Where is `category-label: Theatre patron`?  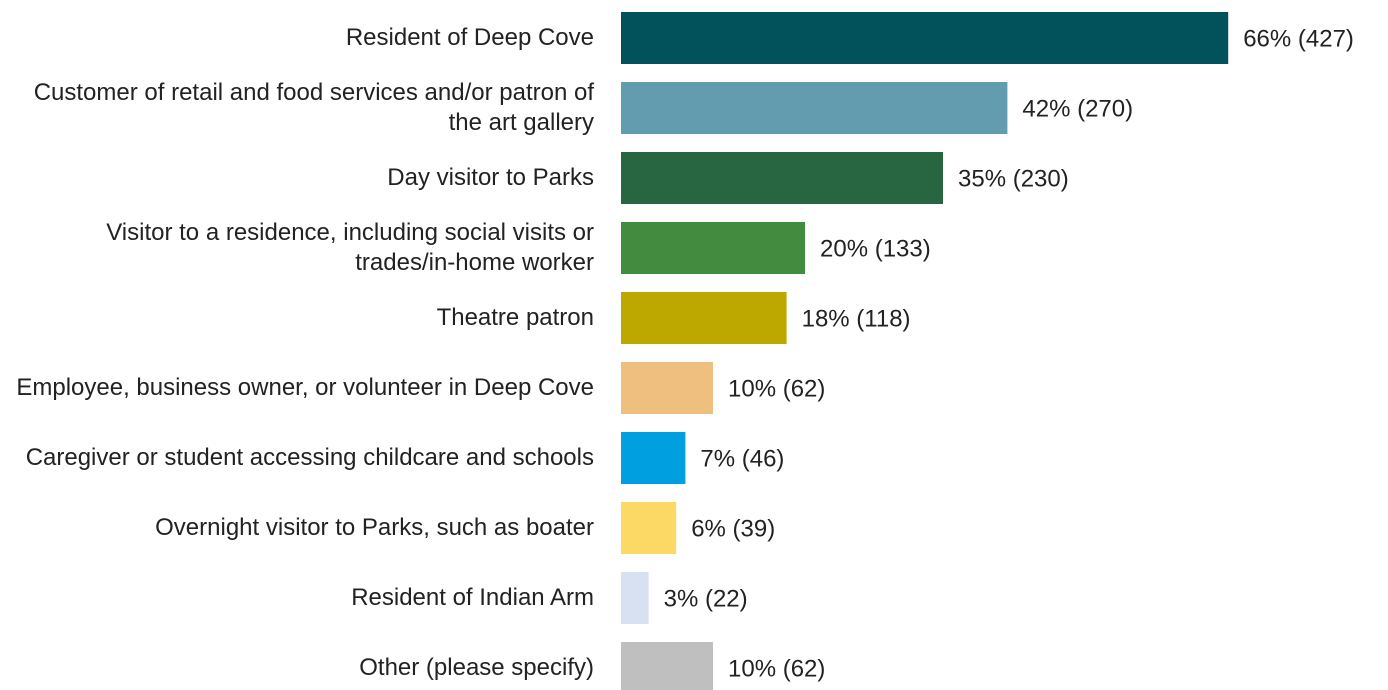
category-label: Theatre patron is located at coordinates (515, 317).